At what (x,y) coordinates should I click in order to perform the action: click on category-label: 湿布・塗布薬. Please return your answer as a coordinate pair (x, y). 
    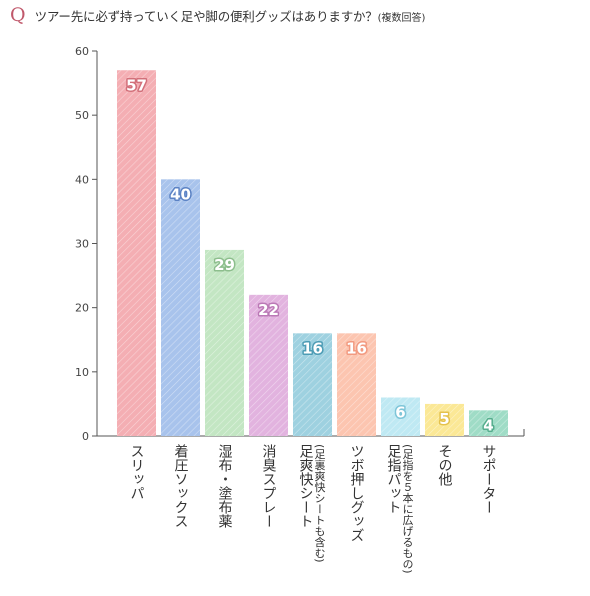
    Looking at the image, I should click on (225, 486).